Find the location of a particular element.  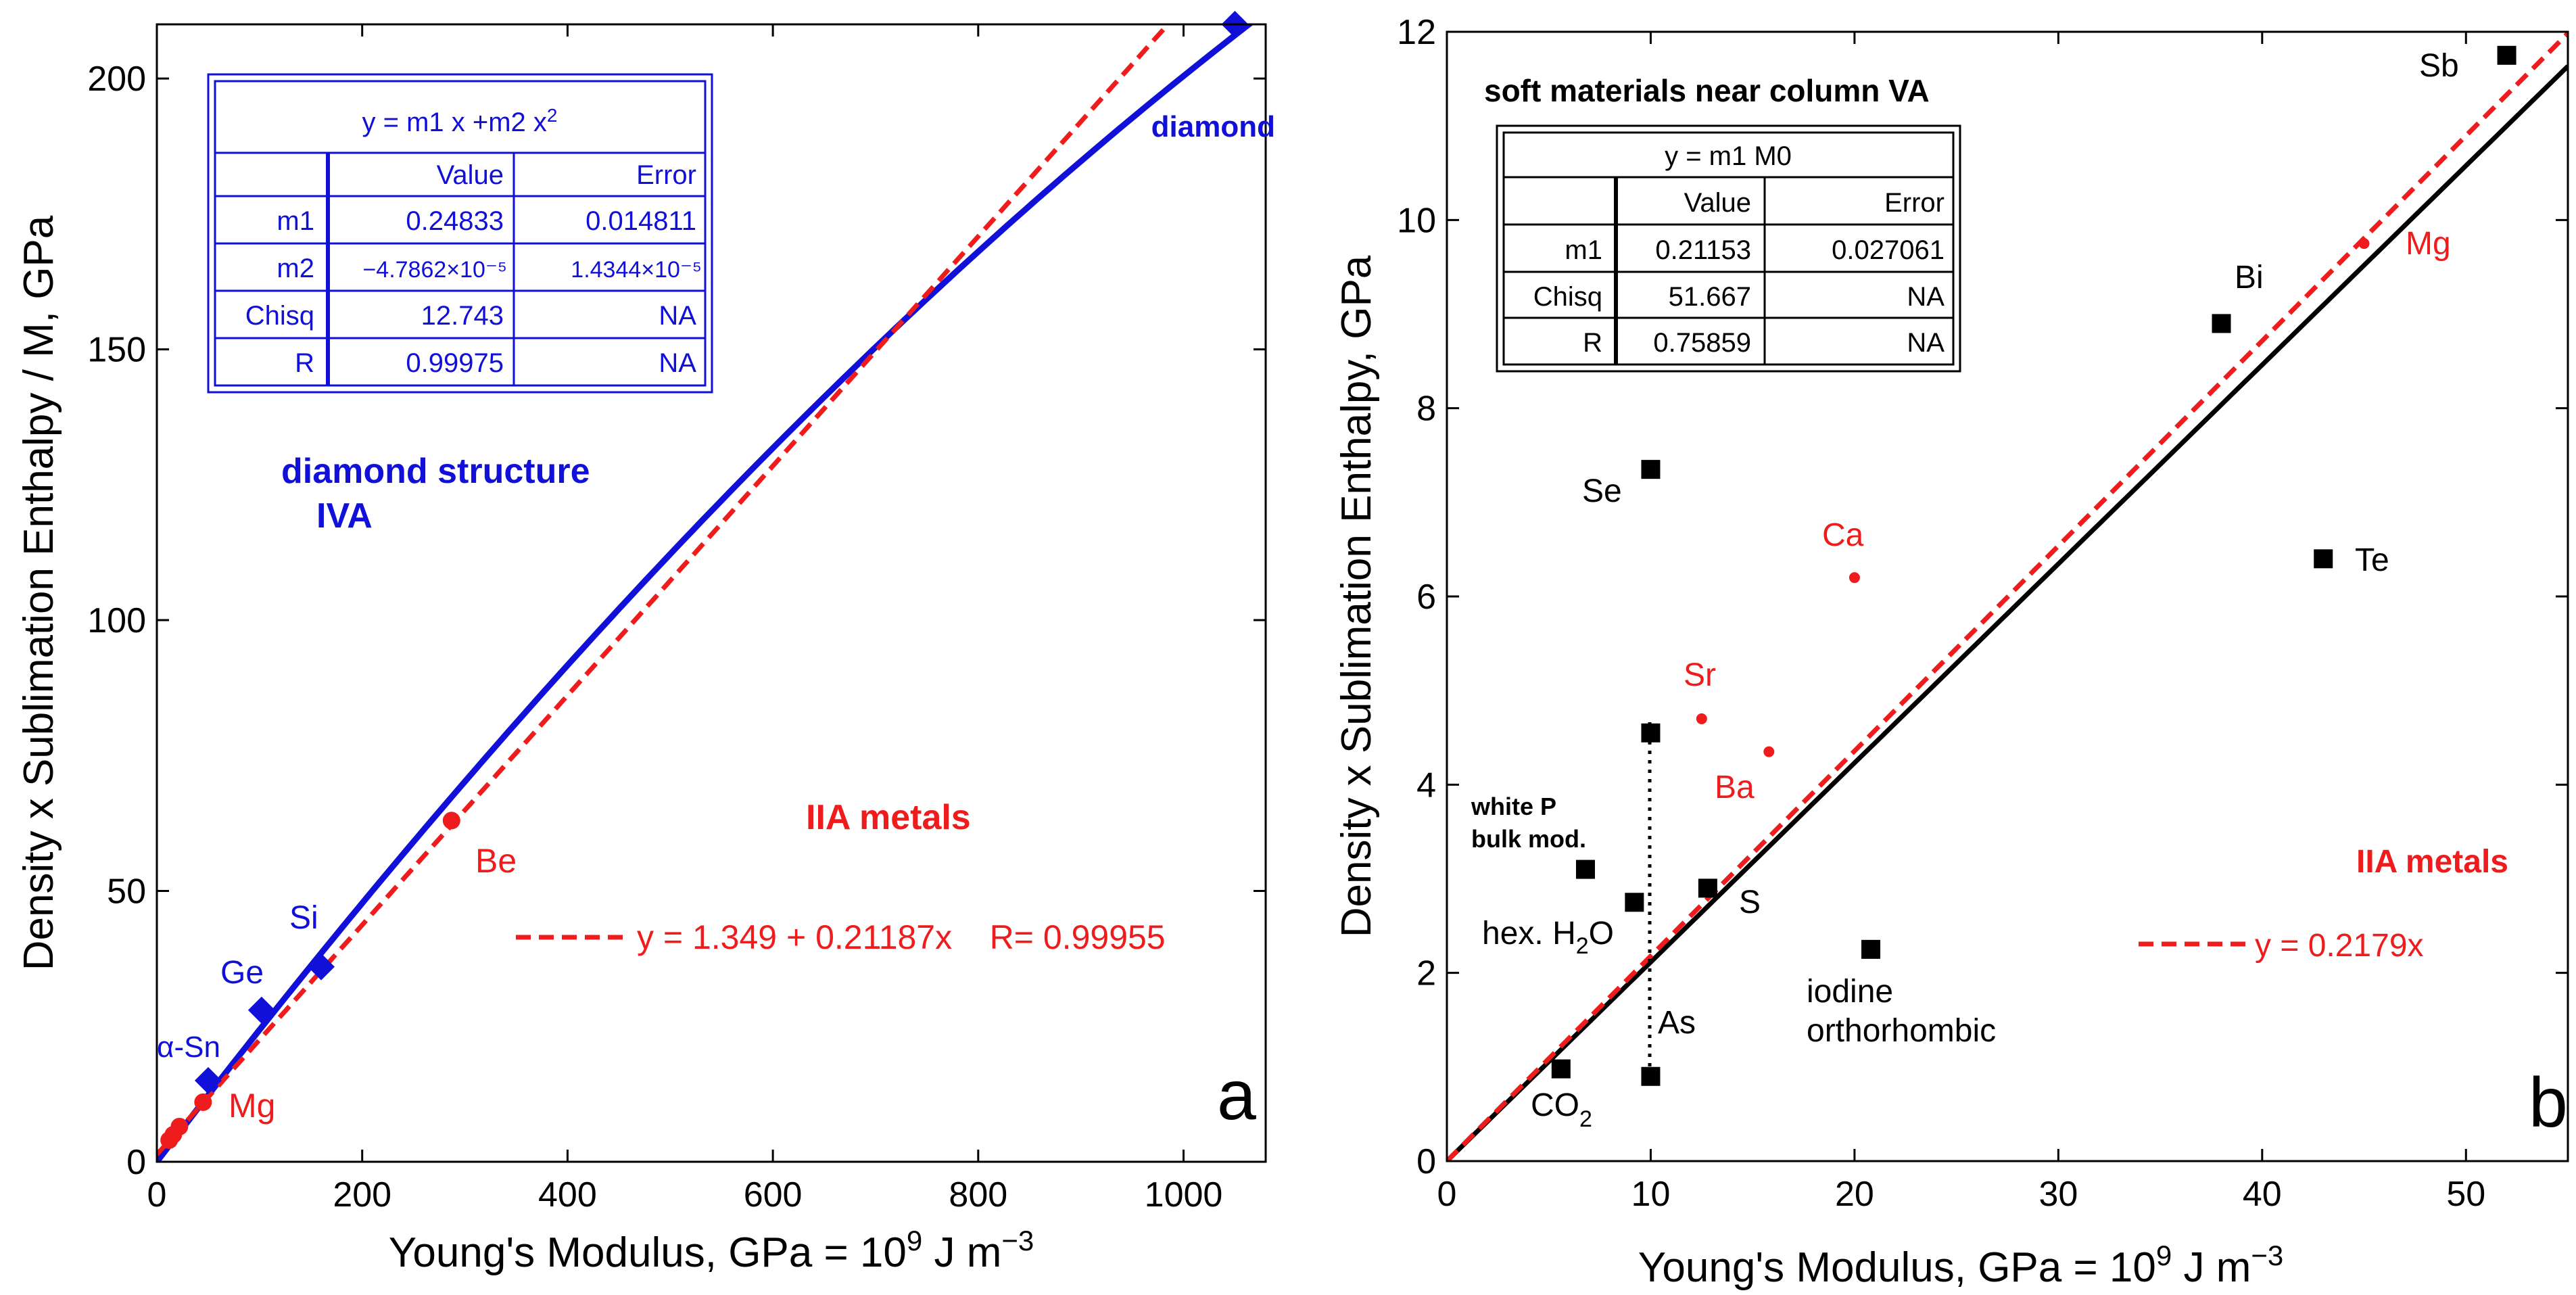

data-point is located at coordinates (169, 1140).